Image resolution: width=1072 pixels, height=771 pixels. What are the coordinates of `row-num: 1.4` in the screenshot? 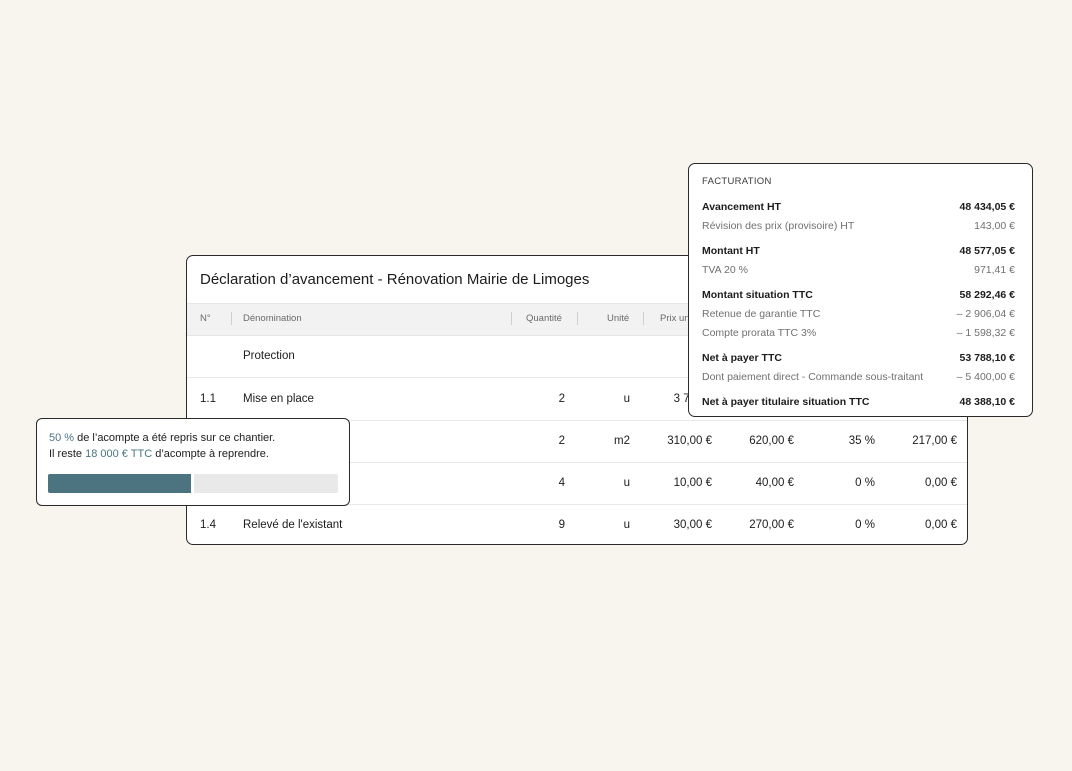 It's located at (208, 525).